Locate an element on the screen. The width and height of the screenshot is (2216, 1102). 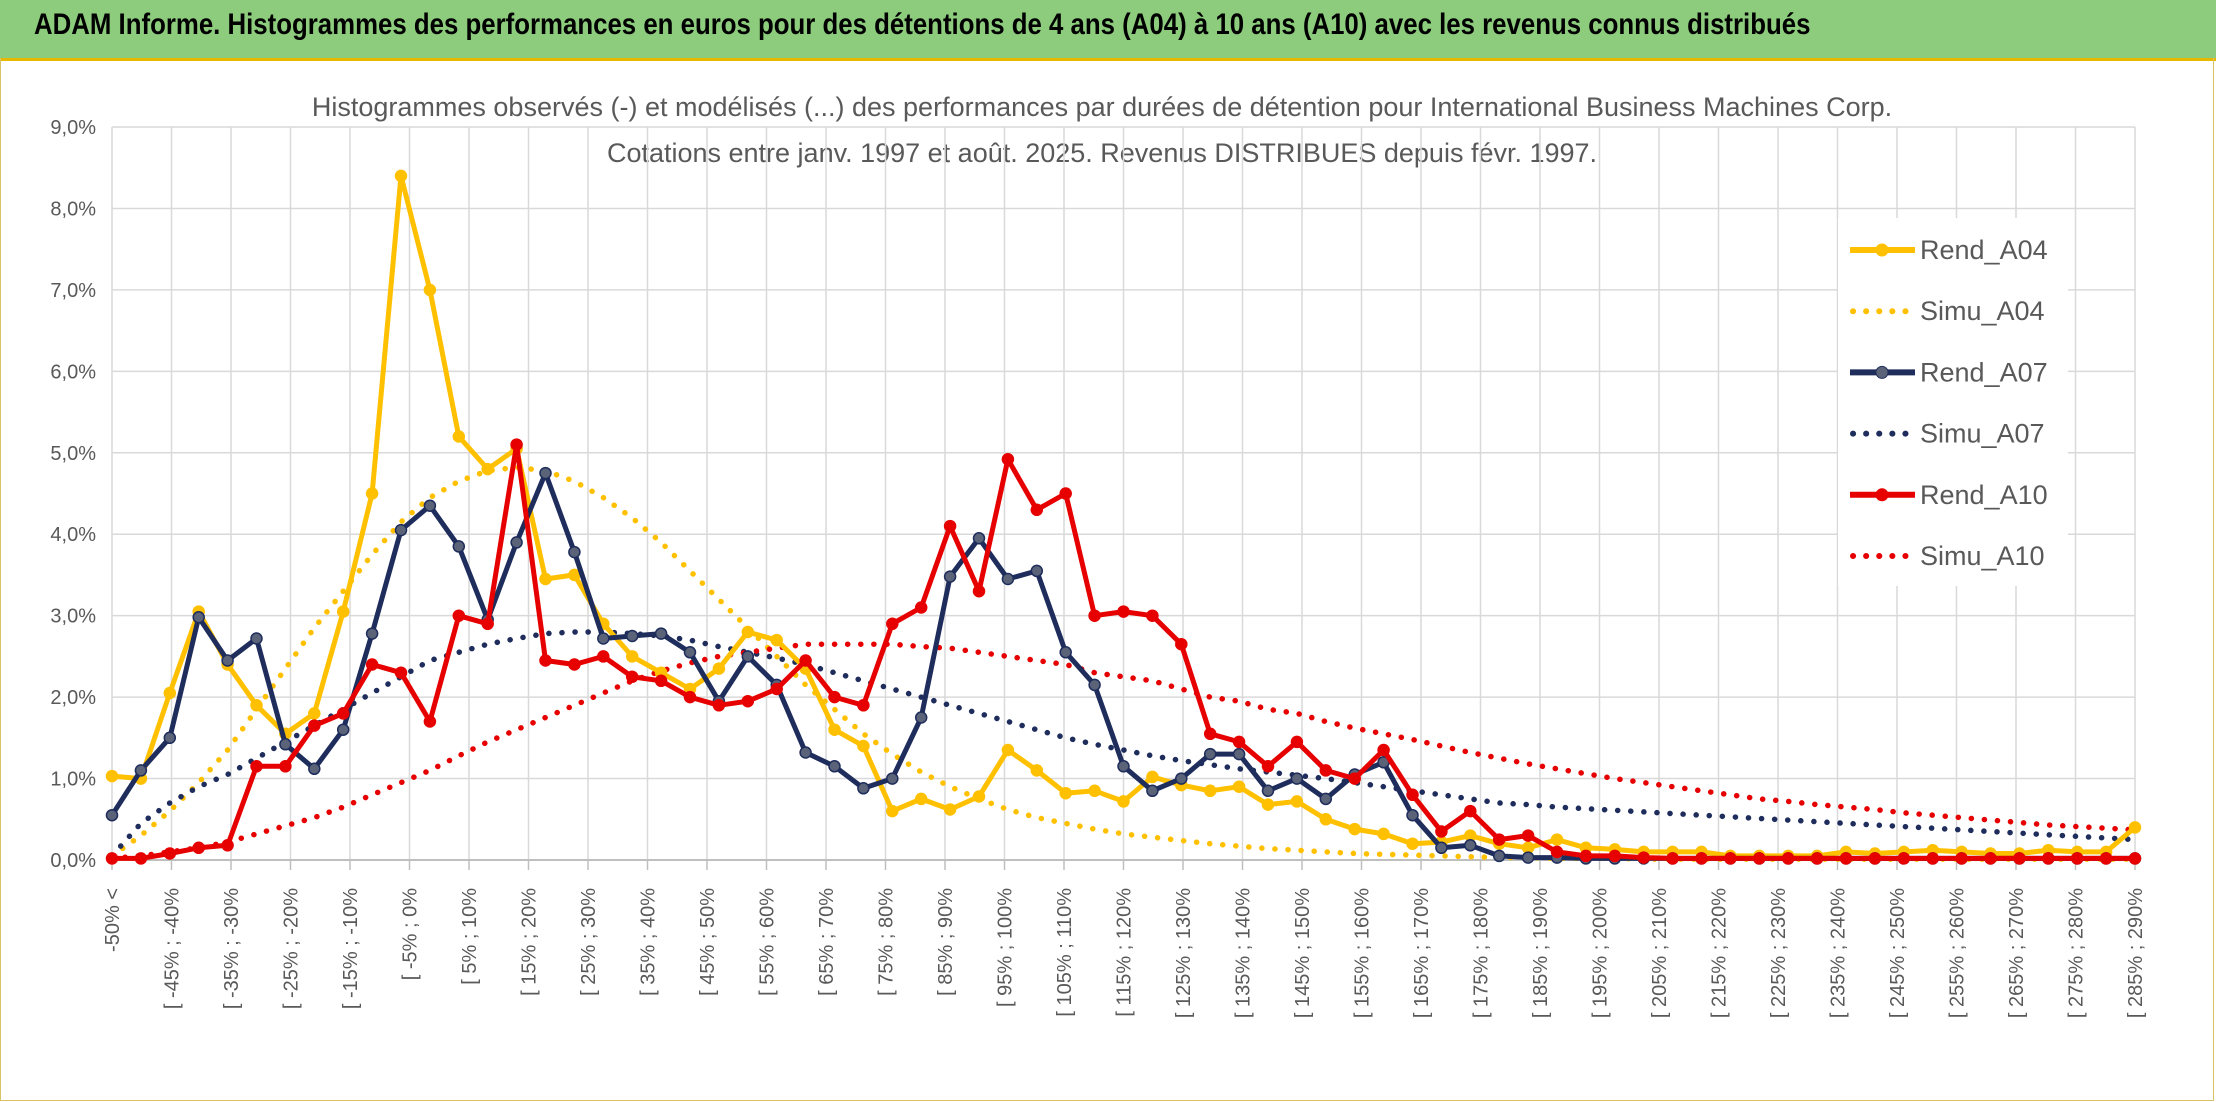
x-tick-label: [ 15% ; 20% is located at coordinates (530, 942).